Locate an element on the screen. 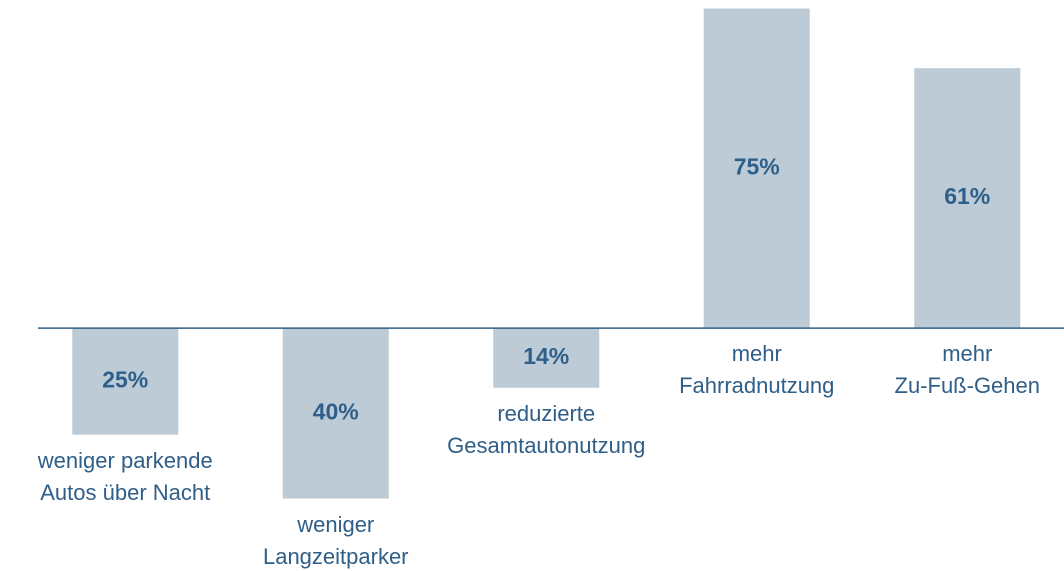 This screenshot has width=1064, height=571. category-label: reduzierte Gesamtautonutzung is located at coordinates (546, 429).